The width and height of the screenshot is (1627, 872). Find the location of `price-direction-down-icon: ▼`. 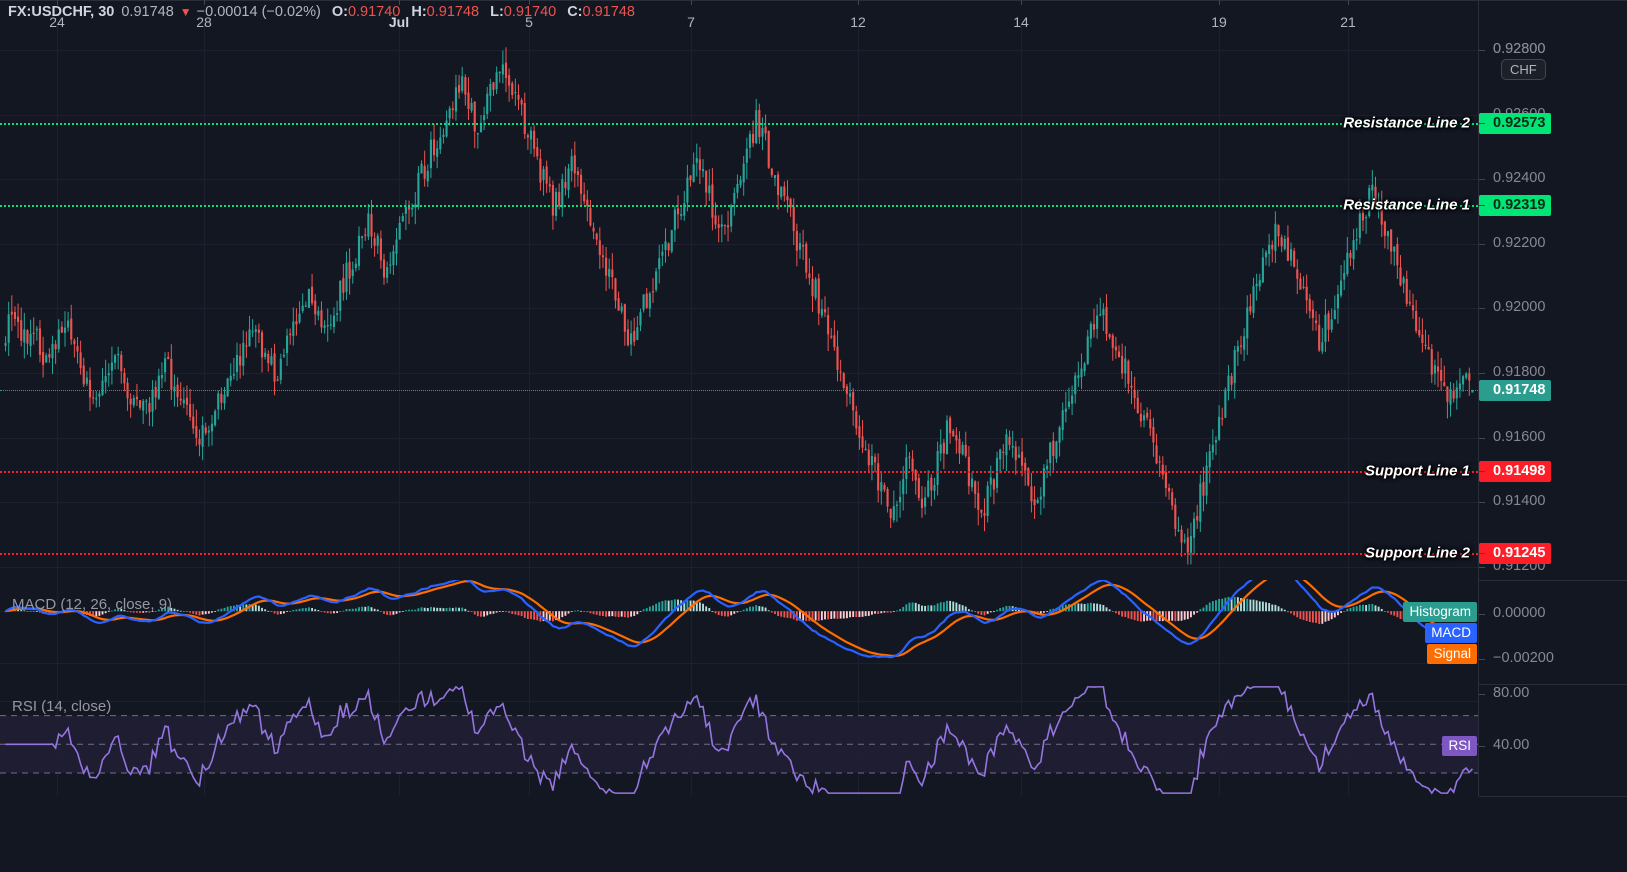

price-direction-down-icon: ▼ is located at coordinates (185, 12).